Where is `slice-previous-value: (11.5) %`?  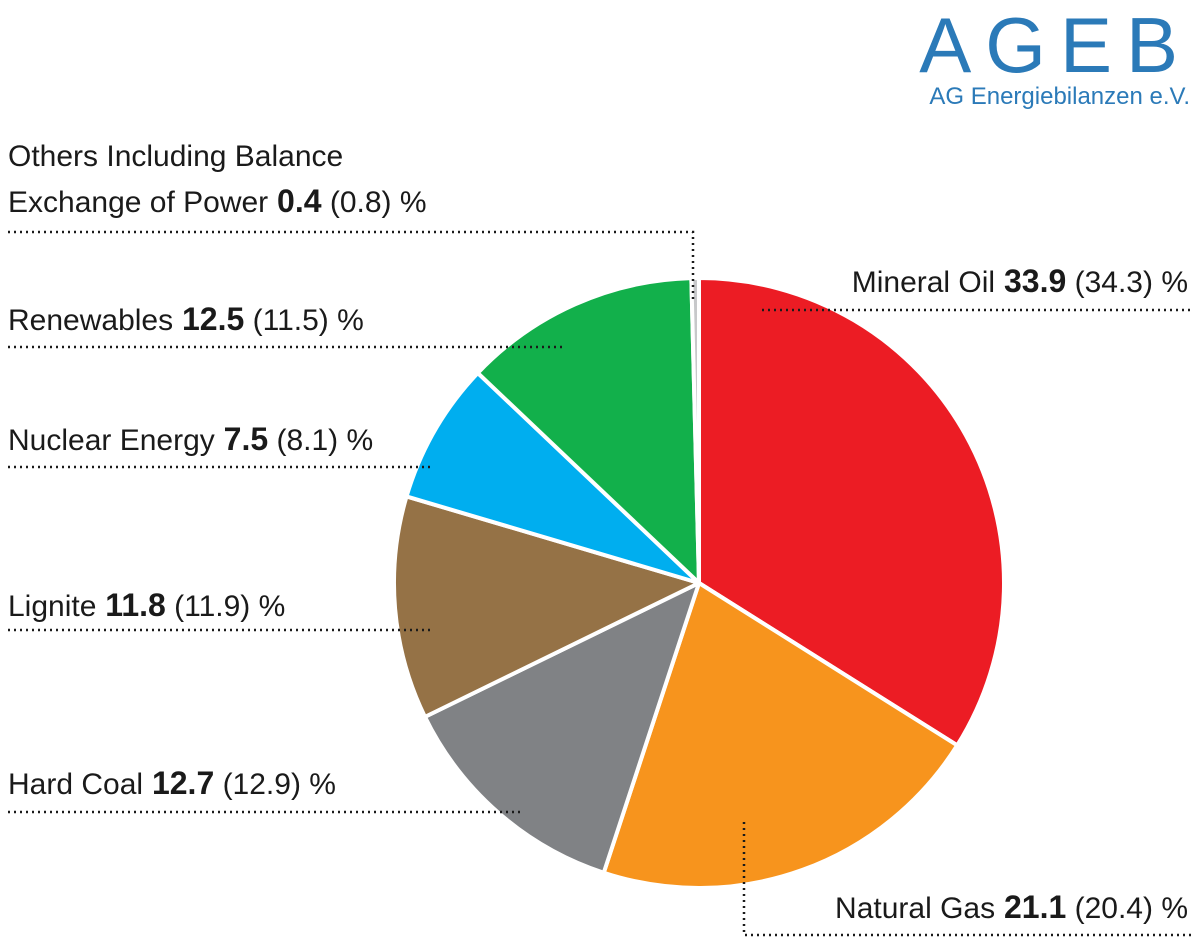
slice-previous-value: (11.5) % is located at coordinates (304, 320).